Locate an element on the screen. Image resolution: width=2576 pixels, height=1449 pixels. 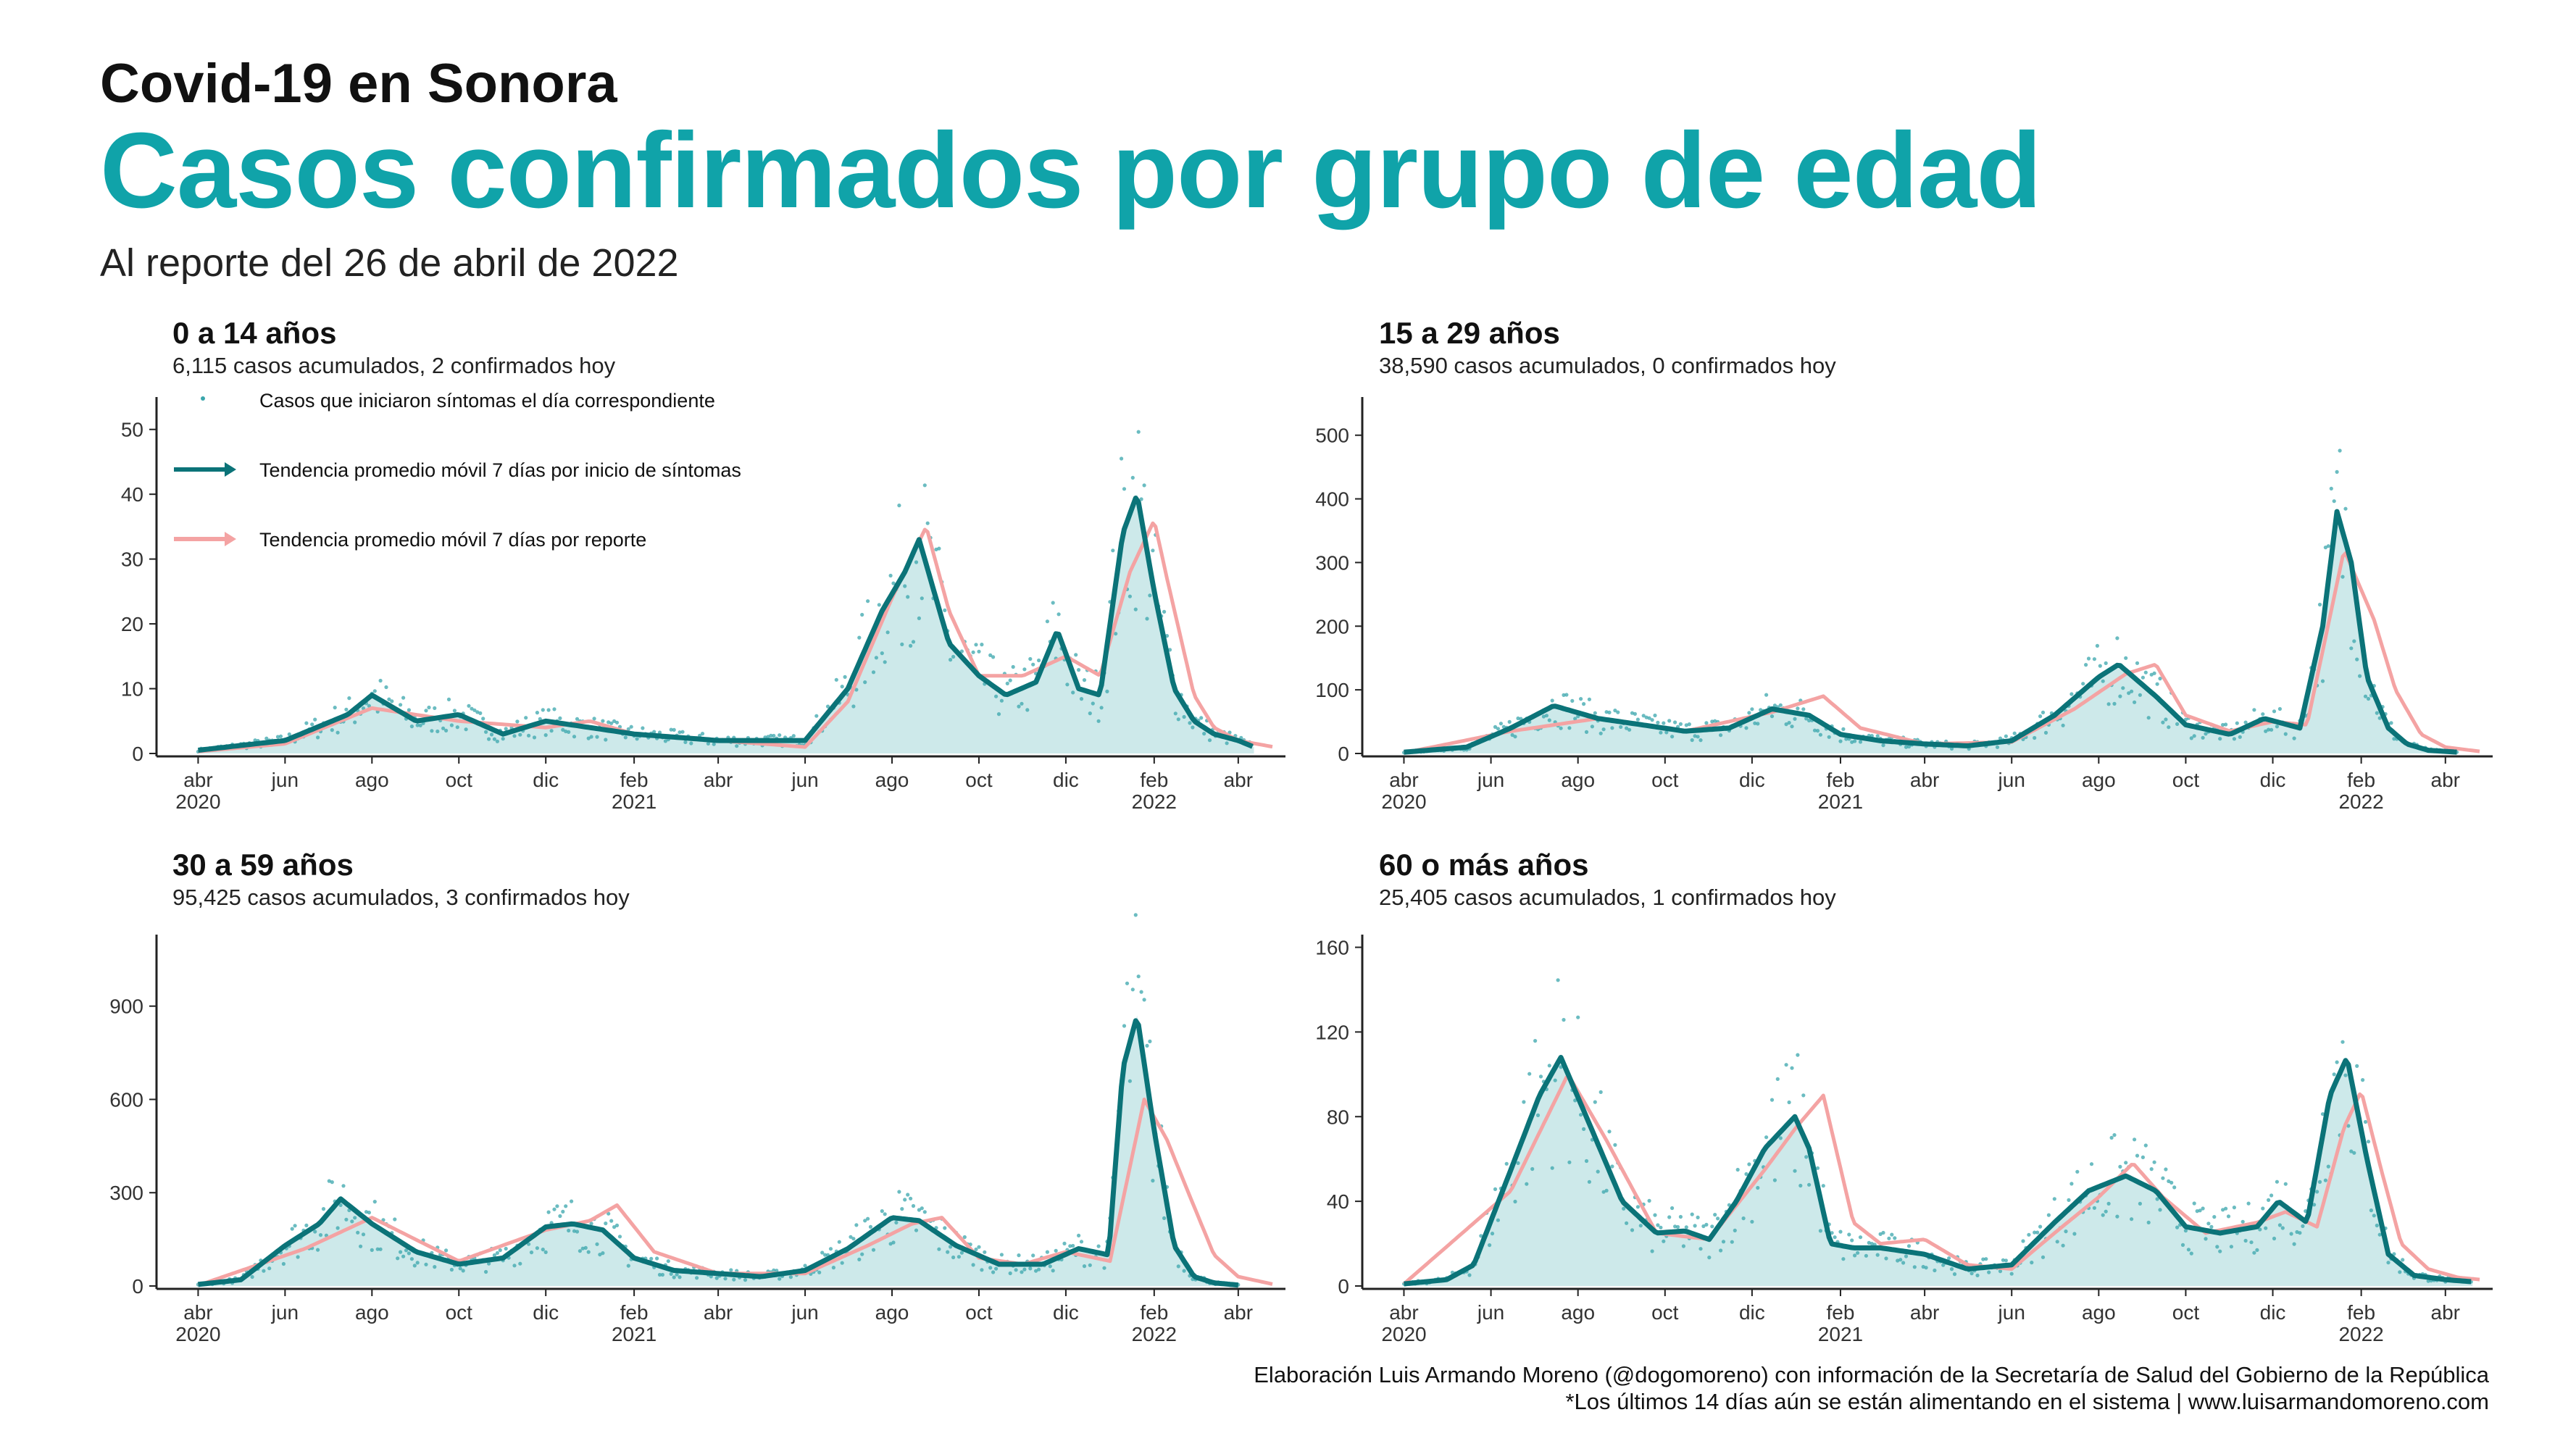
panel-title-15-29: 15 a 29 años is located at coordinates (1469, 333).